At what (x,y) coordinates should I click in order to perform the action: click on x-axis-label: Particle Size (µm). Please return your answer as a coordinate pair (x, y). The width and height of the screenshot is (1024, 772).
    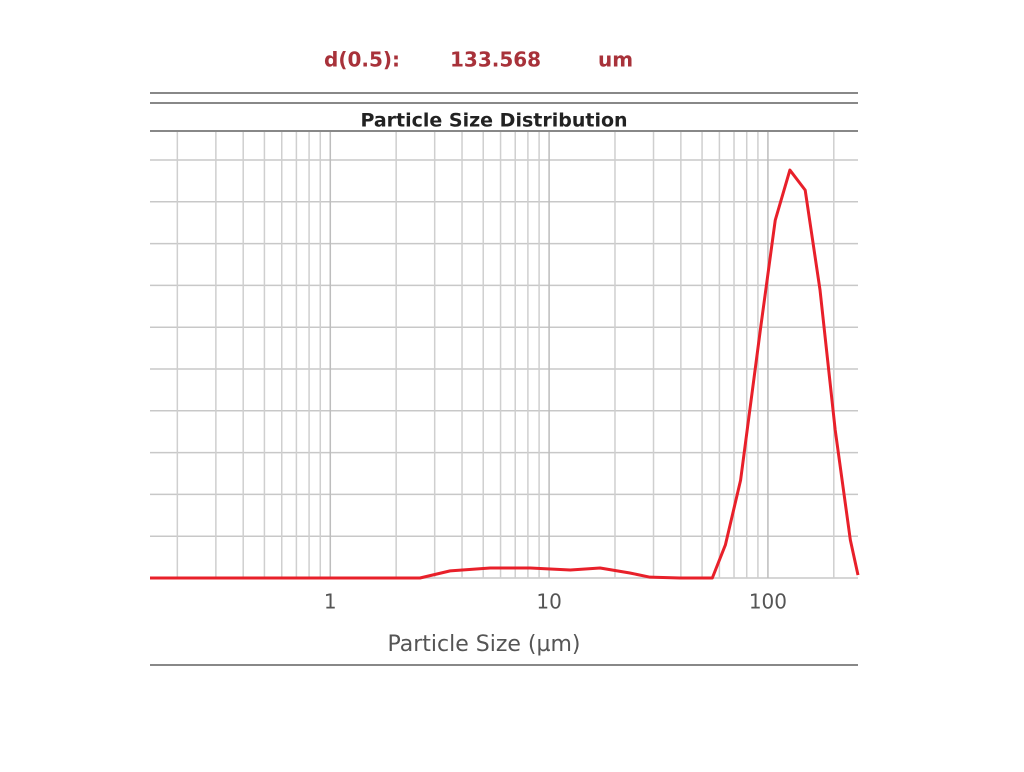
    Looking at the image, I should click on (483, 644).